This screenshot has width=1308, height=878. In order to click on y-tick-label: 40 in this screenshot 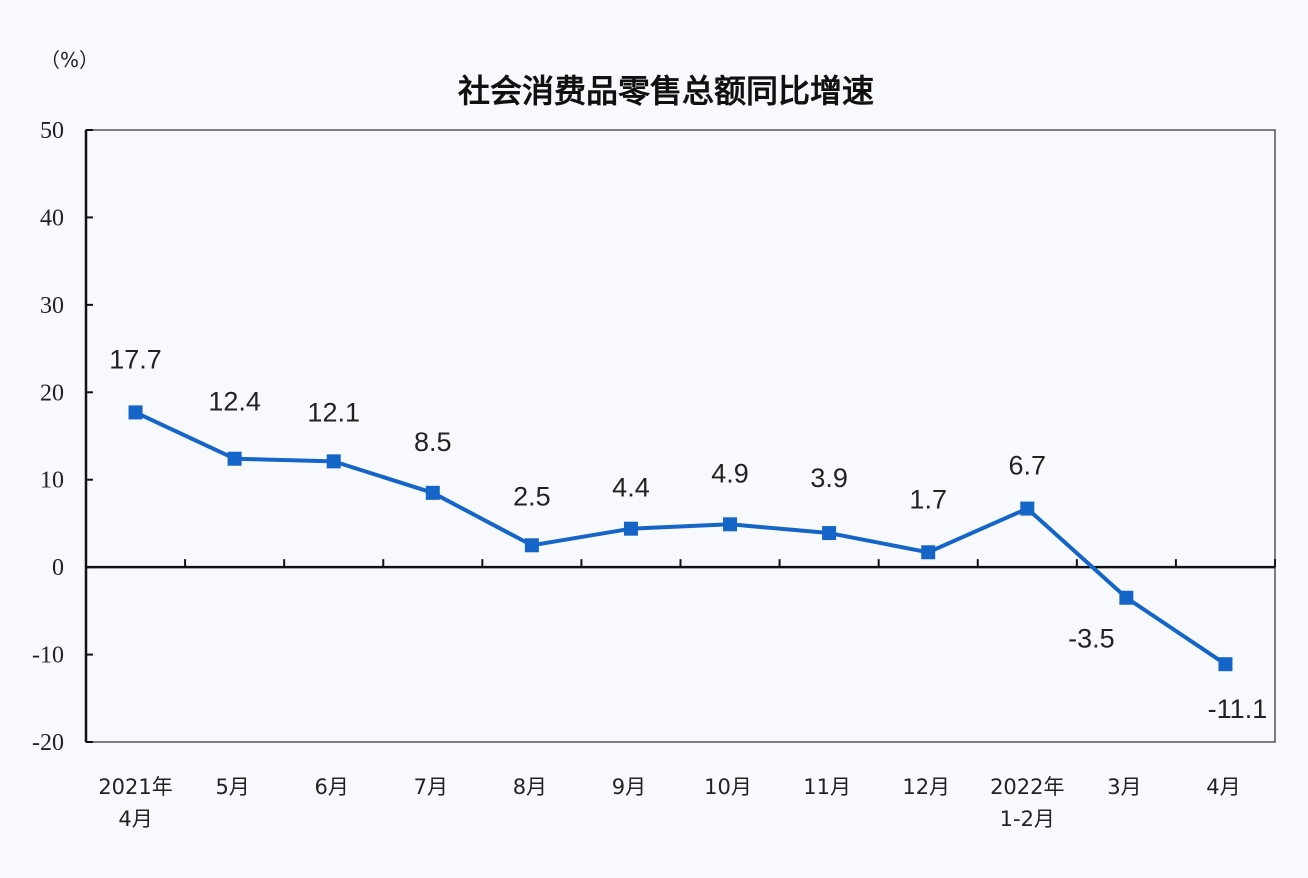, I will do `click(52, 218)`.